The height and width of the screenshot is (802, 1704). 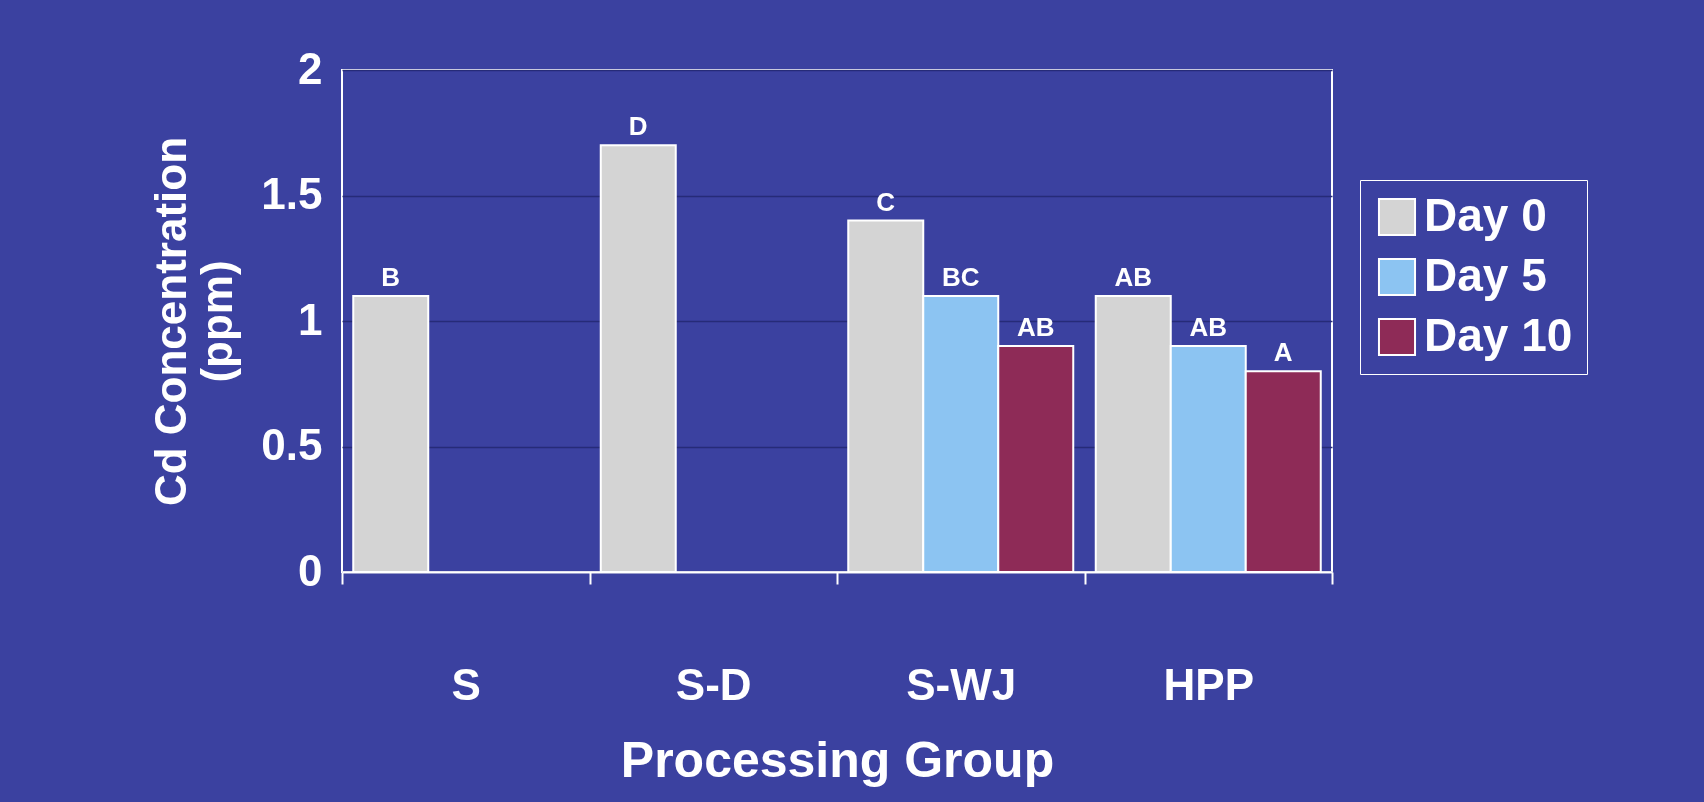 What do you see at coordinates (961, 684) in the screenshot?
I see `x-tick-label: S-WJ` at bounding box center [961, 684].